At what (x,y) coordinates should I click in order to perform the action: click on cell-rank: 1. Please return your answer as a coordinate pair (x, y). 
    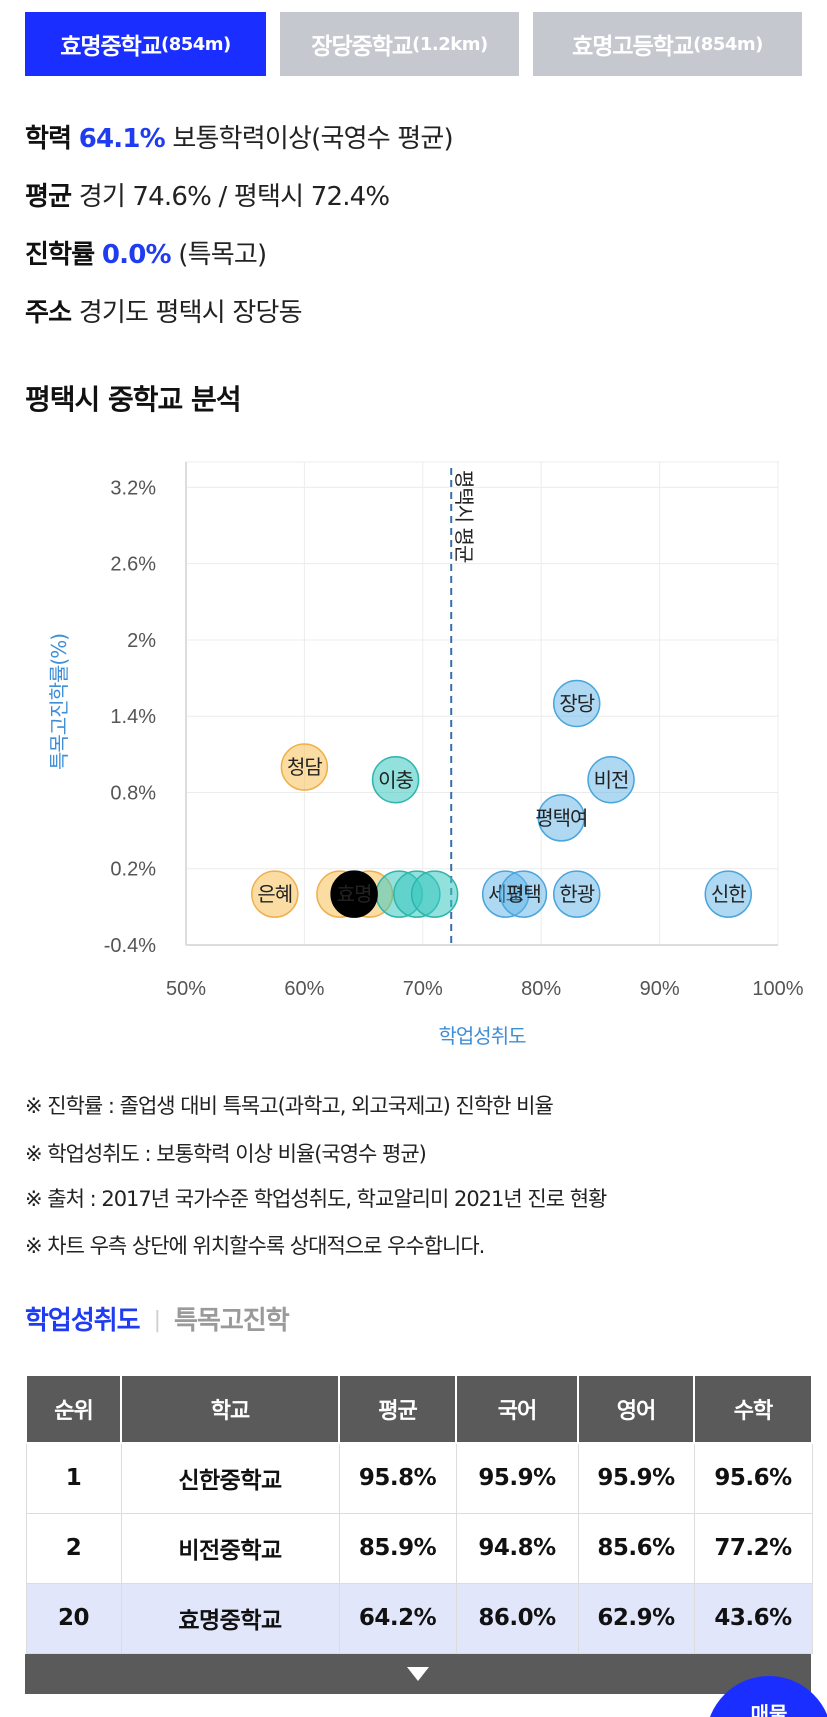
    Looking at the image, I should click on (73, 1478).